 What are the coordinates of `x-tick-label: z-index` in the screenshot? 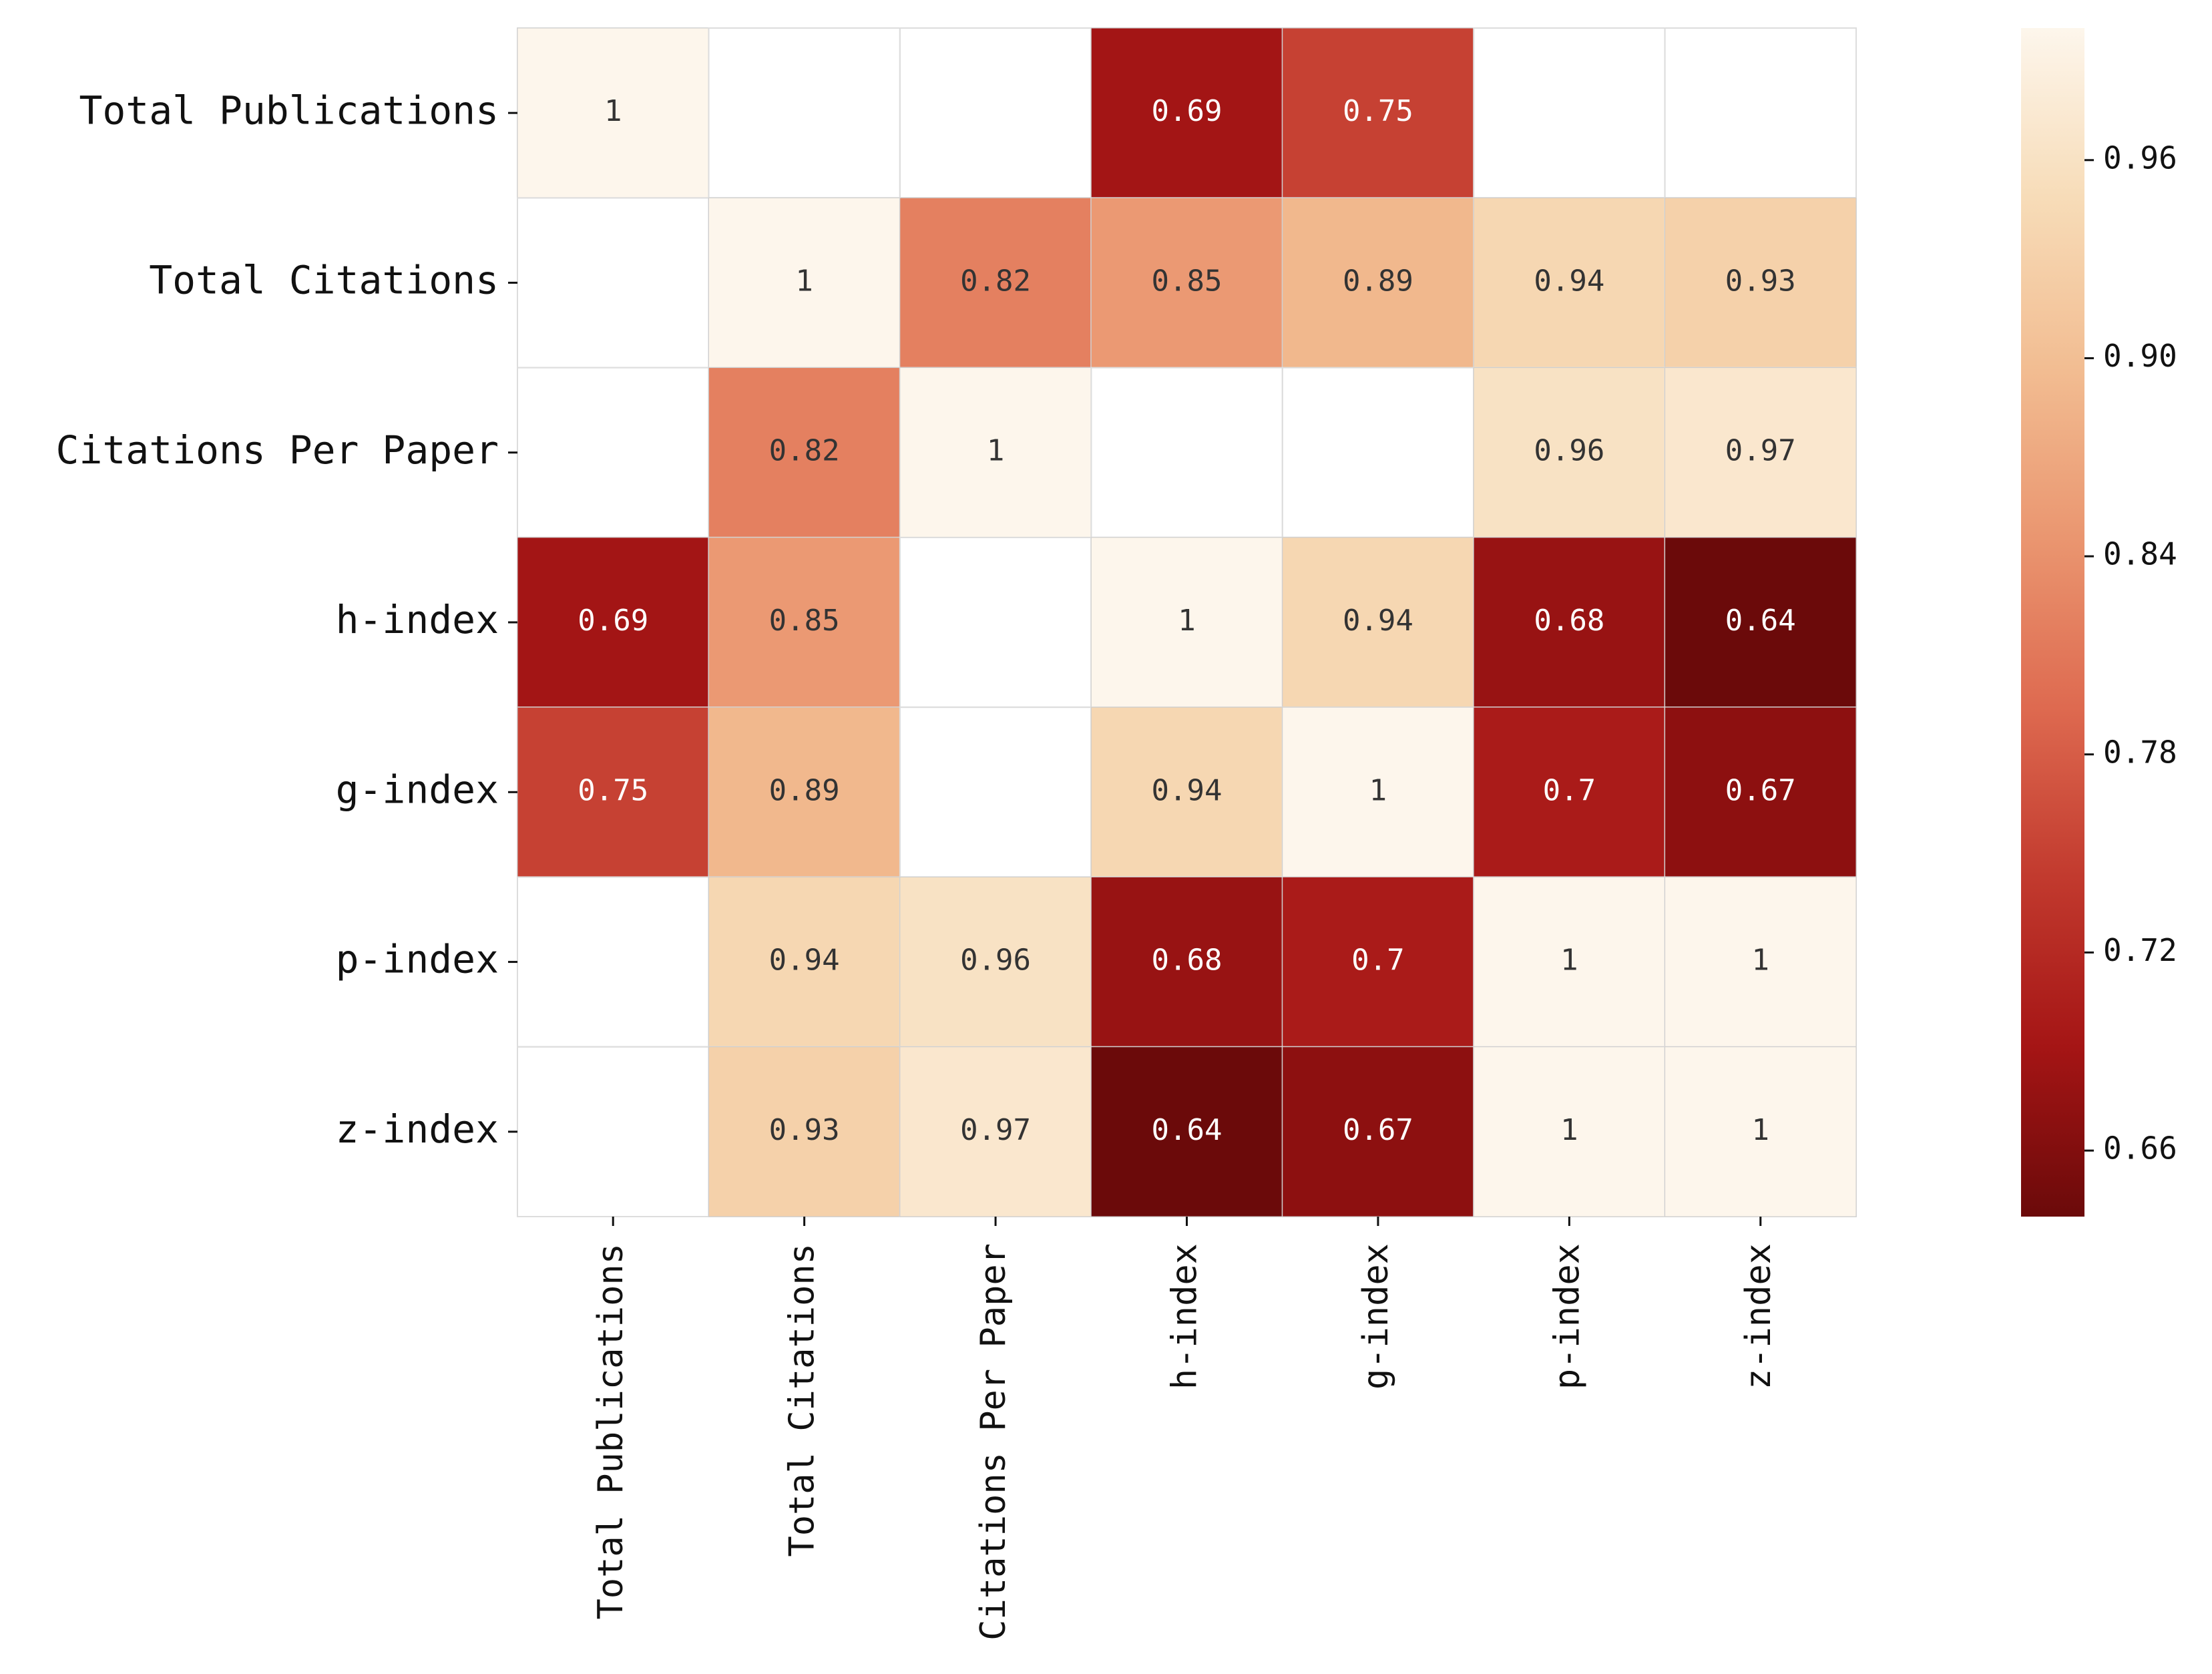 It's located at (1759, 1316).